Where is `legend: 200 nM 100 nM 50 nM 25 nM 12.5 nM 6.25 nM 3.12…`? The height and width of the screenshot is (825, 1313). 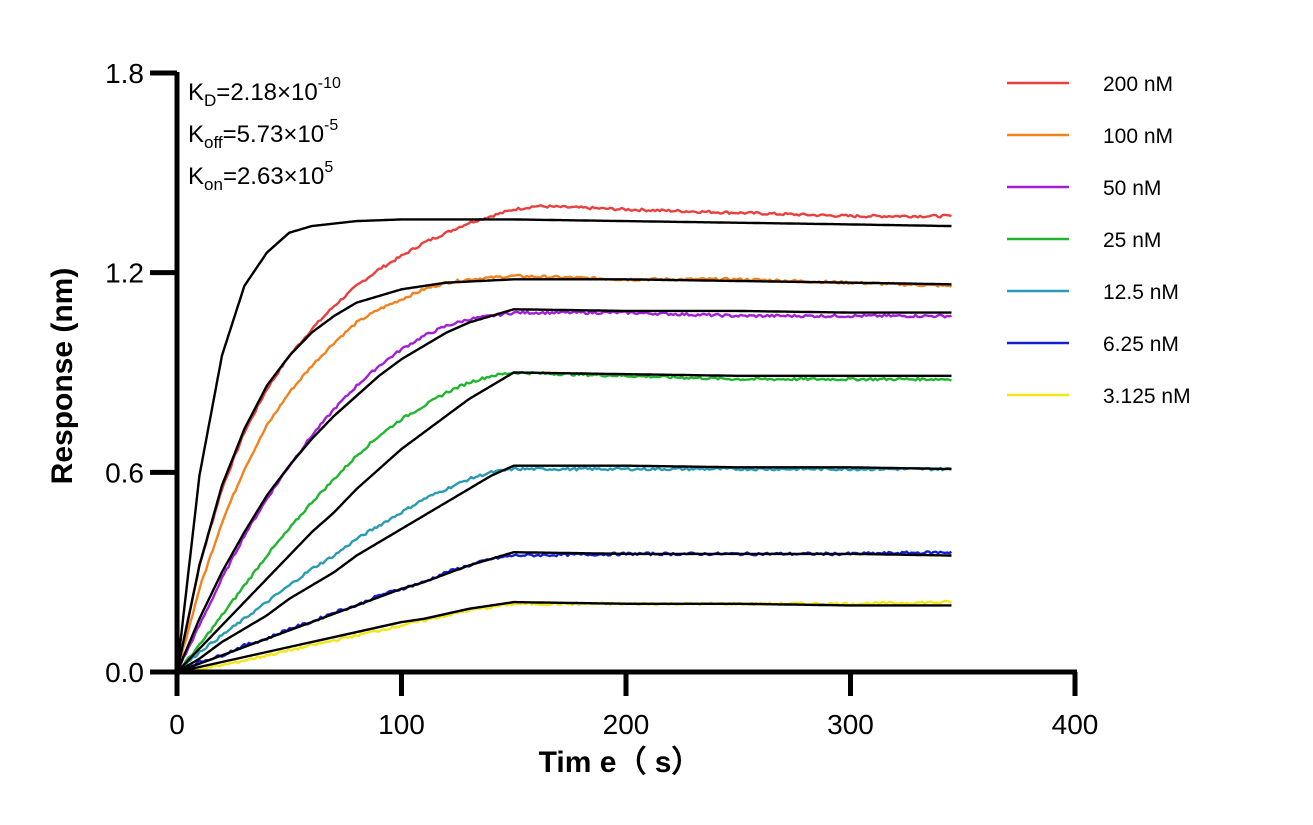 legend: 200 nM 100 nM 50 nM 25 nM 12.5 nM 6.25 nM 3.12… is located at coordinates (1099, 240).